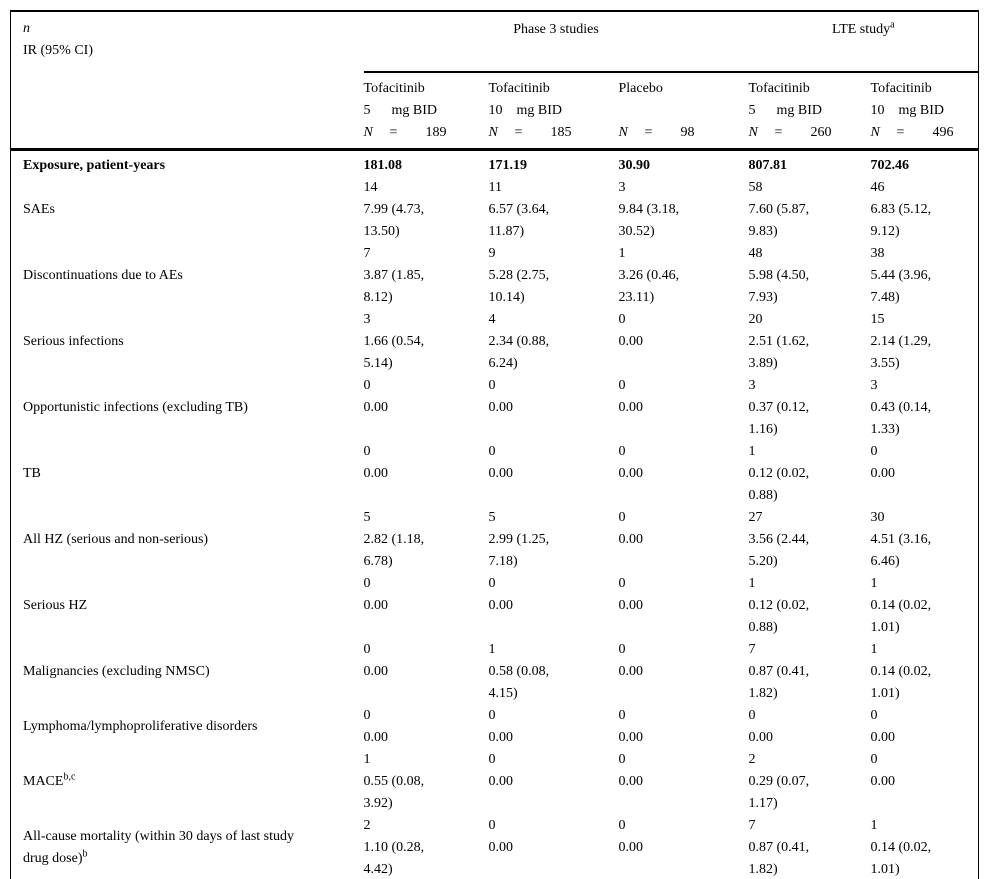 This screenshot has width=992, height=879. What do you see at coordinates (779, 275) in the screenshot?
I see `ir-line: 5.98 (4.50,` at bounding box center [779, 275].